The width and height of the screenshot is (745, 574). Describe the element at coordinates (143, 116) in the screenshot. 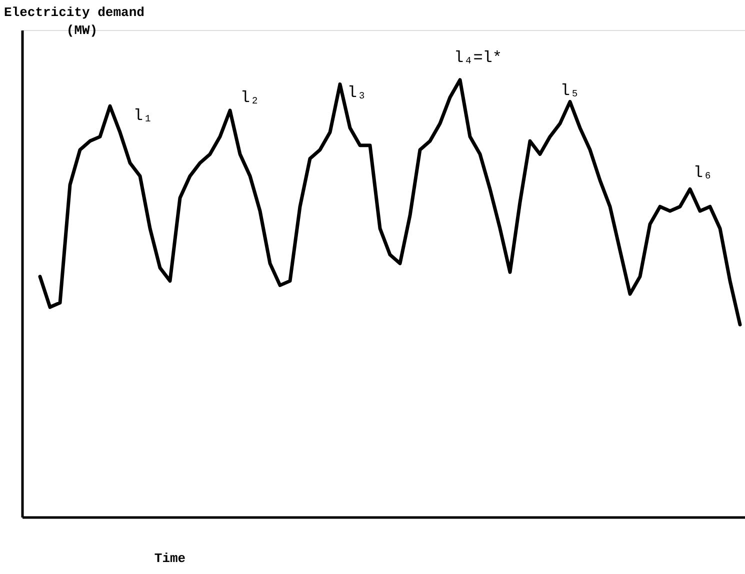

I see `annotation: l₁` at that location.